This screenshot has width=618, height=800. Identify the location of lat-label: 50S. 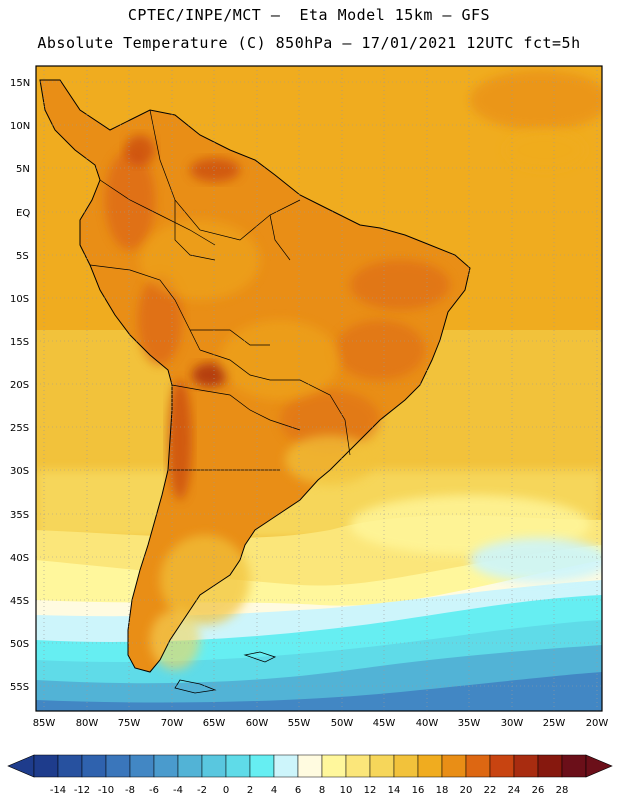
(19, 644).